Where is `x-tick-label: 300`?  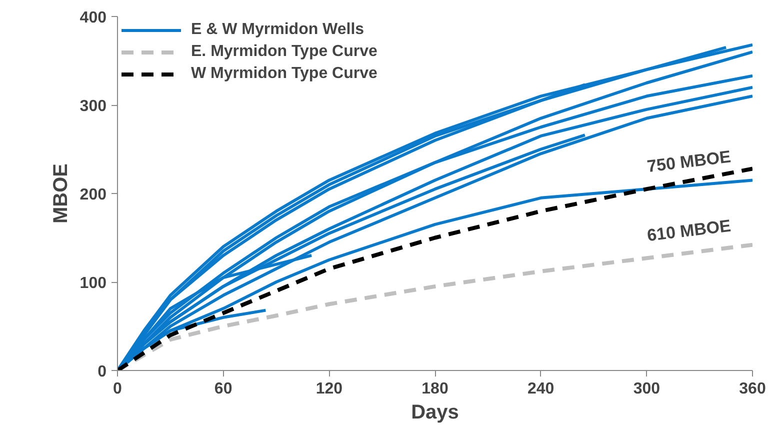 x-tick-label: 300 is located at coordinates (646, 389).